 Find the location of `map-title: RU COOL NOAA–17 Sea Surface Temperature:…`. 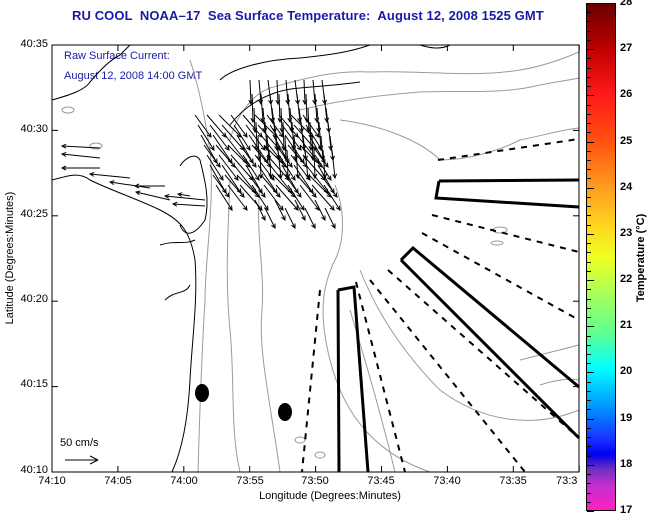

map-title: RU COOL NOAA–17 Sea Surface Temperature:… is located at coordinates (308, 15).